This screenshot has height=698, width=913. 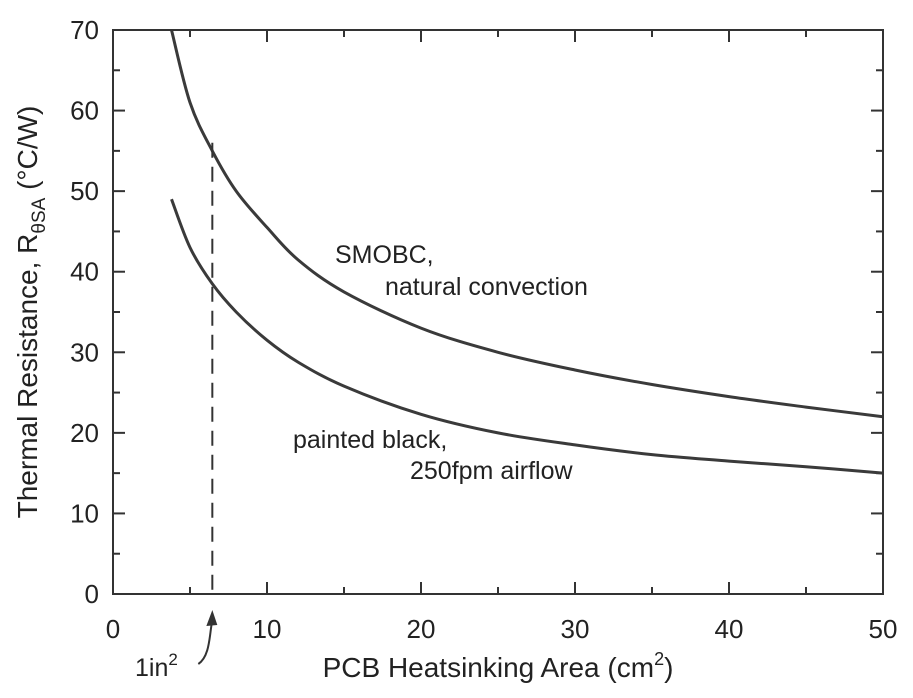 I want to click on x-tick-label: 0, so click(x=113, y=629).